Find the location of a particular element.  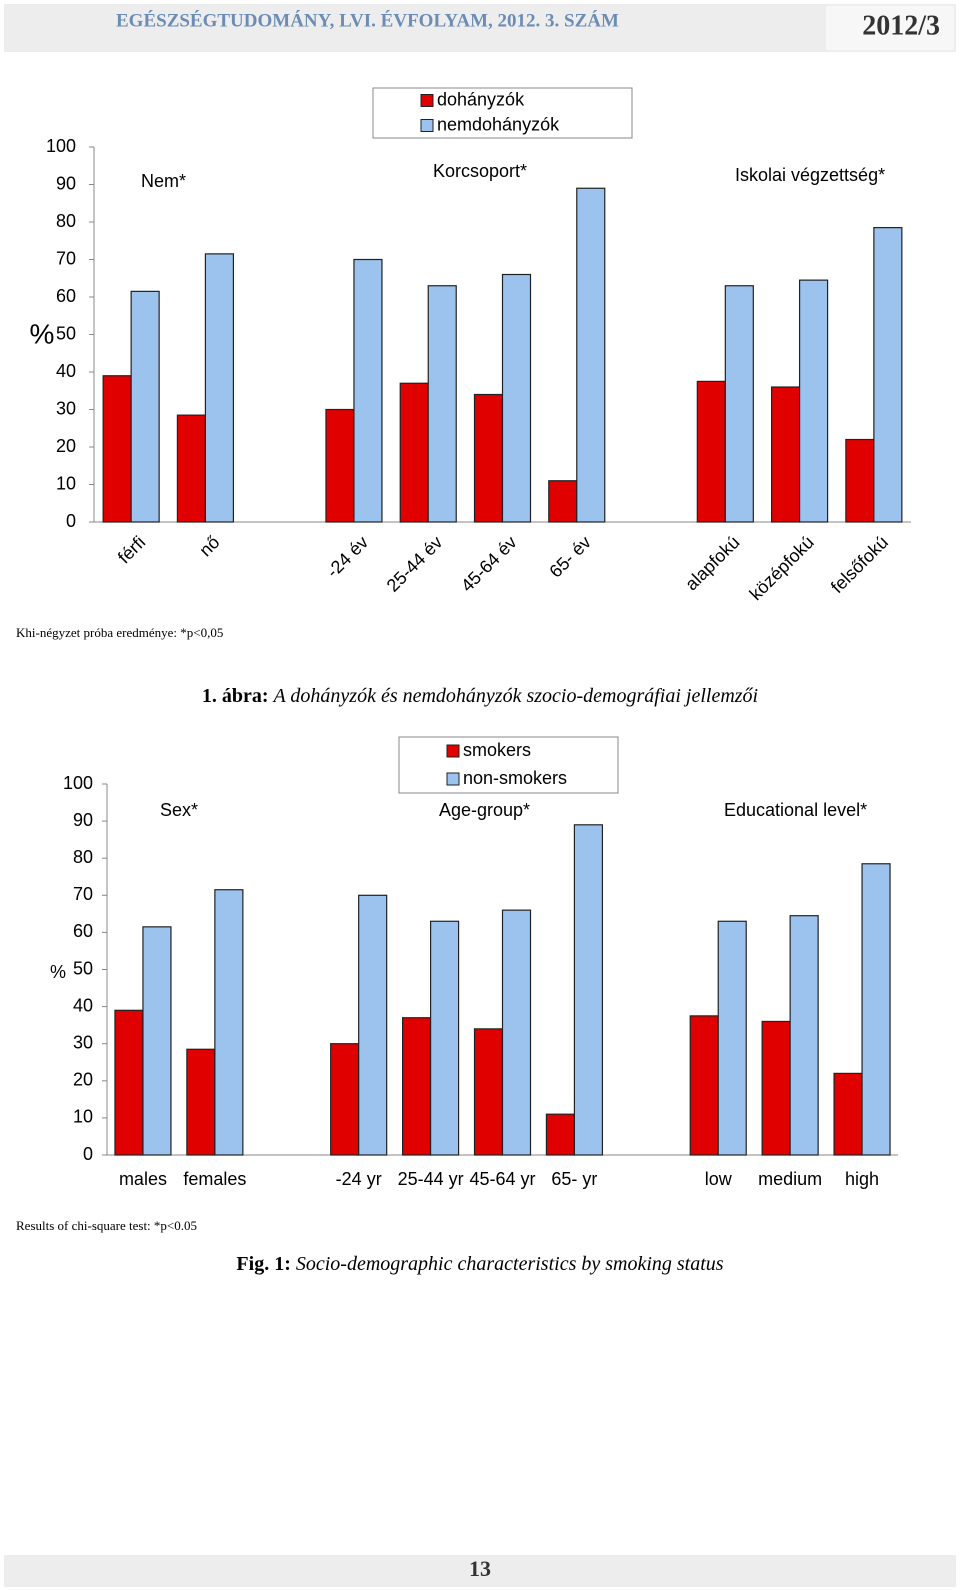

x-tick-label: low is located at coordinates (719, 1179).